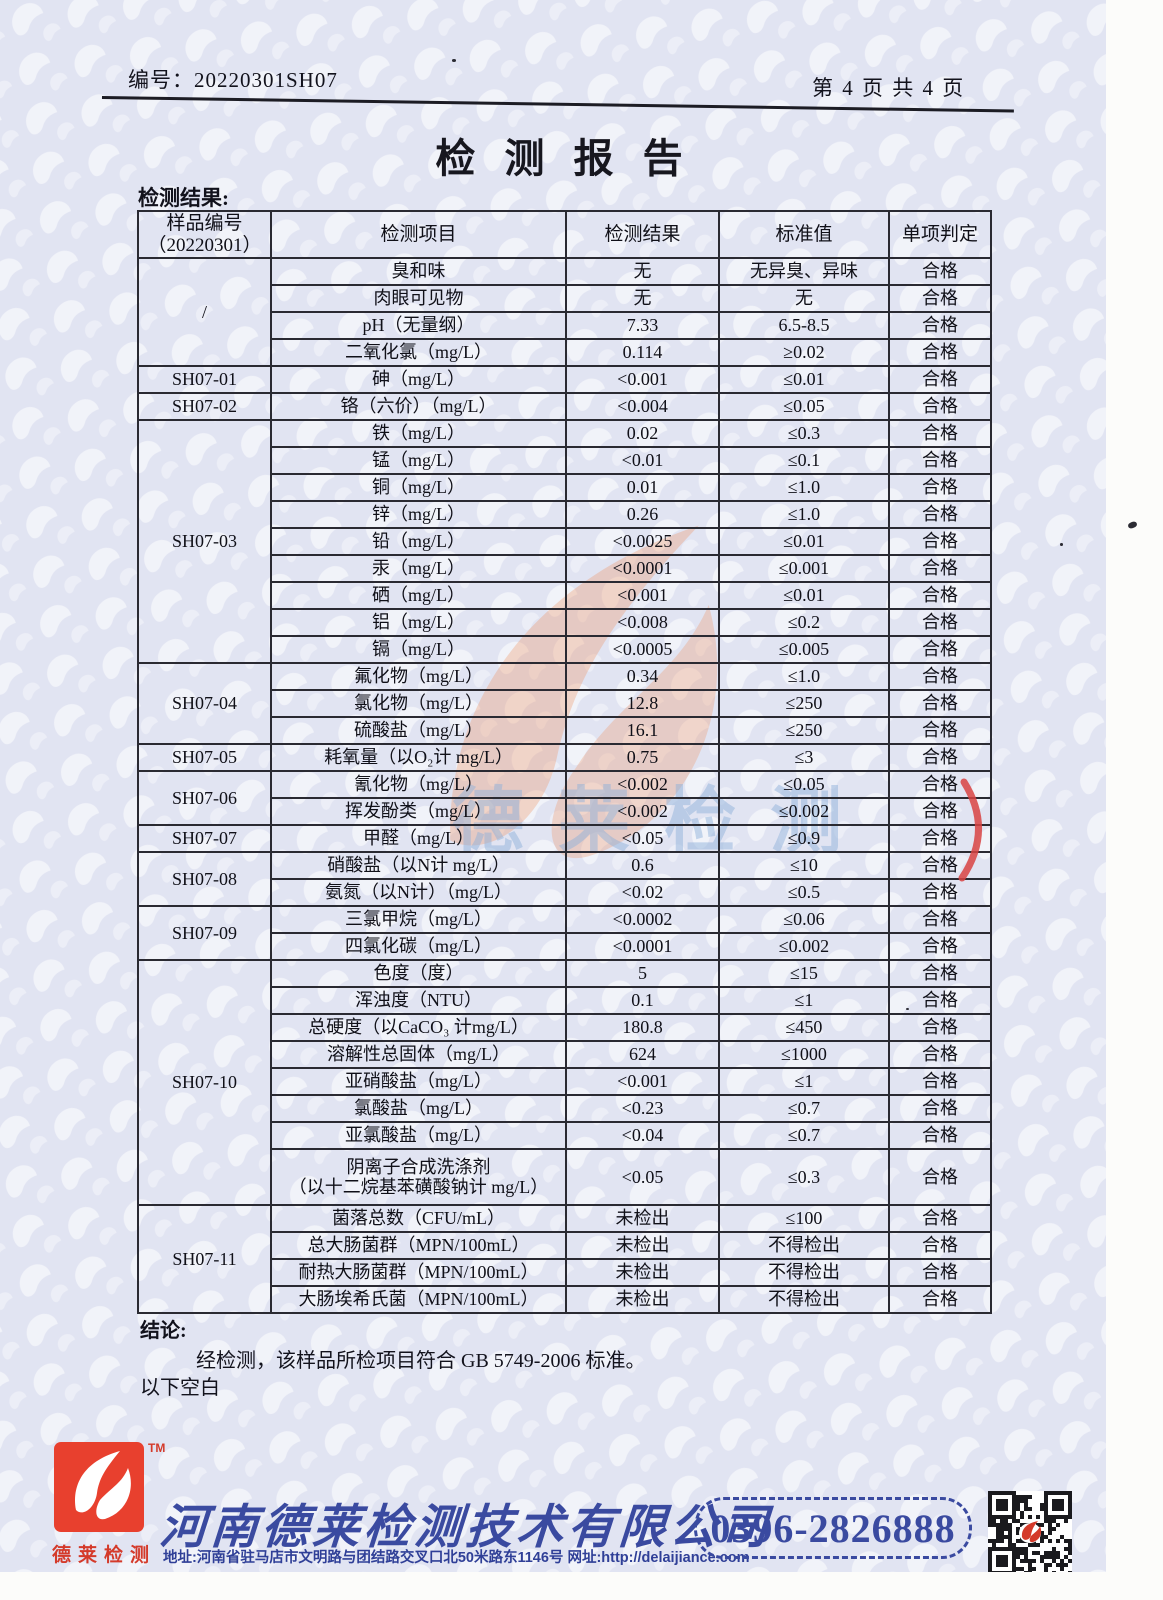 The width and height of the screenshot is (1163, 1600). Describe the element at coordinates (804, 298) in the screenshot. I see `cell-standard: 无` at that location.